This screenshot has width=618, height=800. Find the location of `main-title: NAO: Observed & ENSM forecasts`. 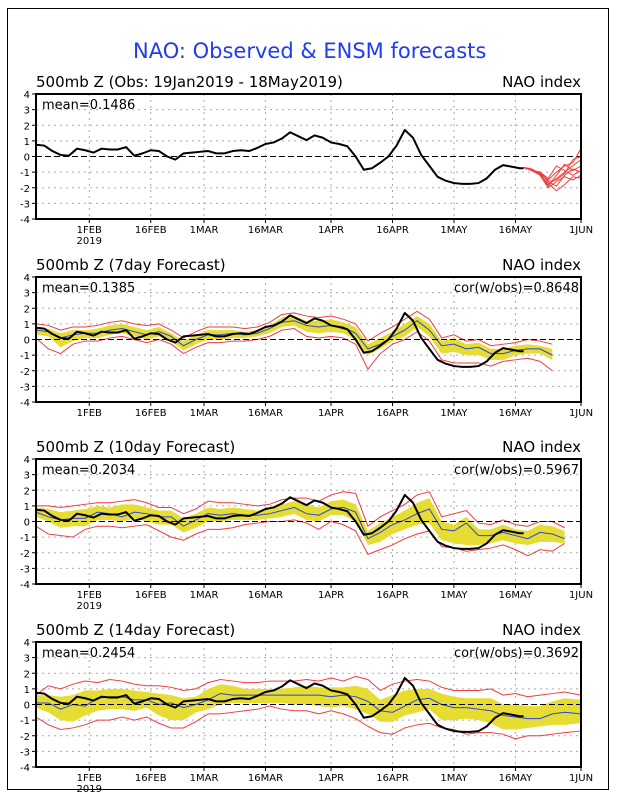

main-title: NAO: Observed & ENSM forecasts is located at coordinates (309, 51).